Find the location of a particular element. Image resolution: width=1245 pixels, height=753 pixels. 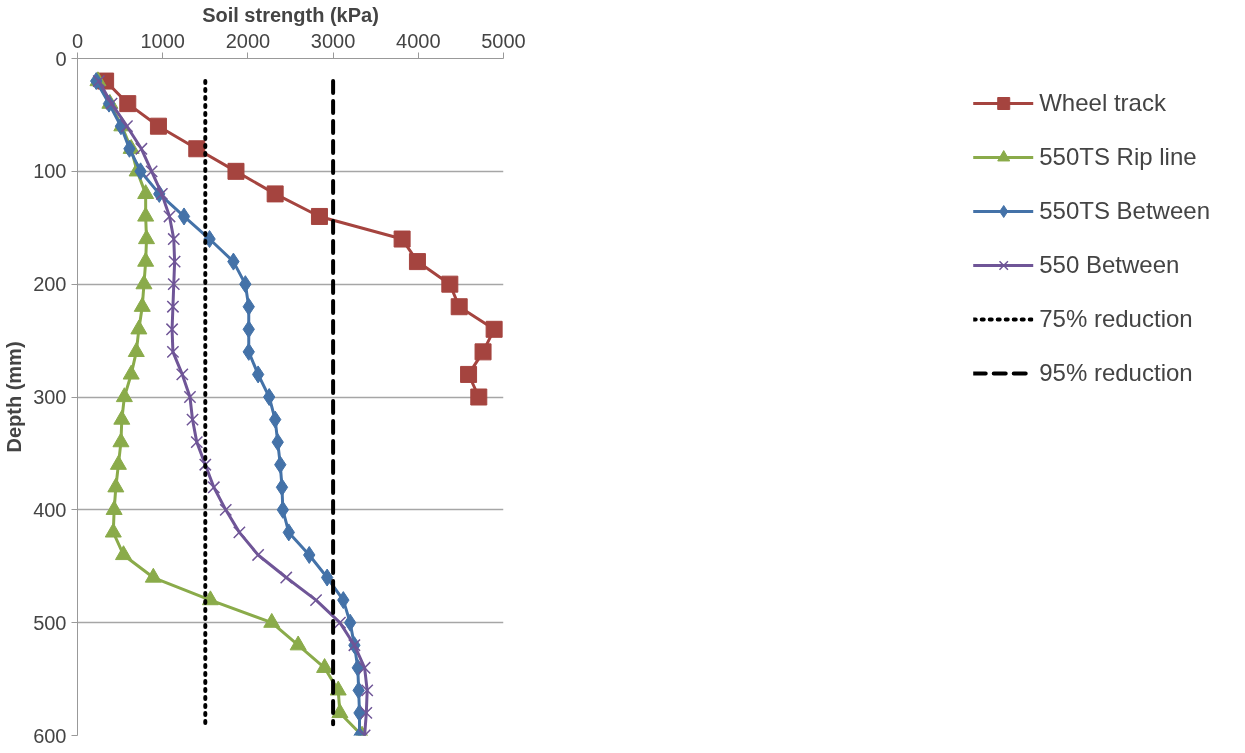

y-tick-label: 400 is located at coordinates (50, 509).